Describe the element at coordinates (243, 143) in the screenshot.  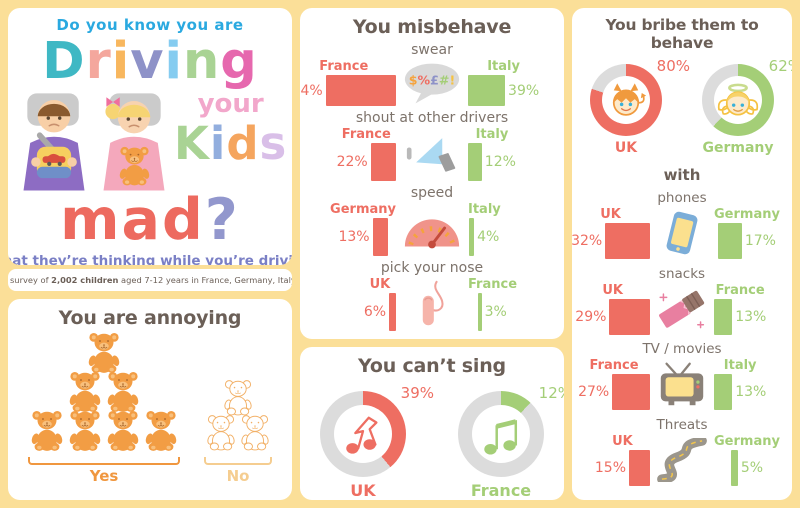
I see `title-letter: d` at that location.